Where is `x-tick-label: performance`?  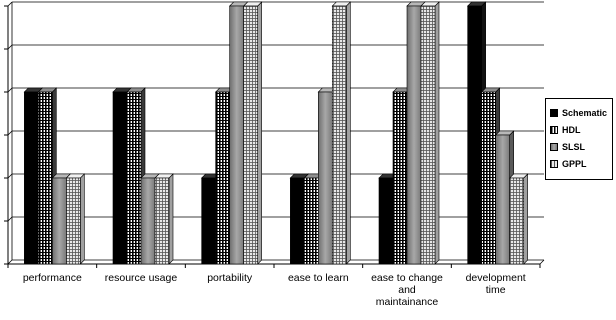
x-tick-label: performance is located at coordinates (52, 278).